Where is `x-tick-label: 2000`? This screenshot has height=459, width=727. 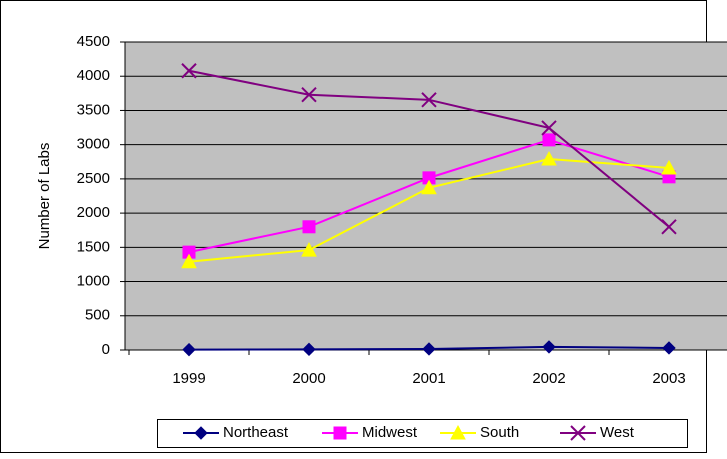
x-tick-label: 2000 is located at coordinates (308, 378).